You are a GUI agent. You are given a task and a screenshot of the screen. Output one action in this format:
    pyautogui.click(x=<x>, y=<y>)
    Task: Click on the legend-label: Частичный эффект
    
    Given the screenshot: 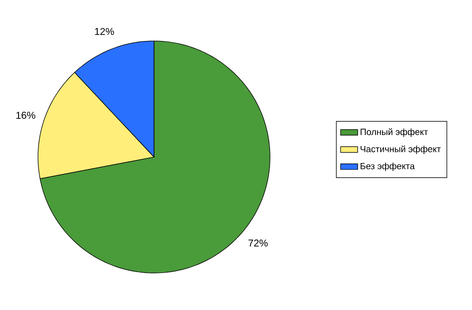 What is the action you would take?
    pyautogui.click(x=400, y=149)
    